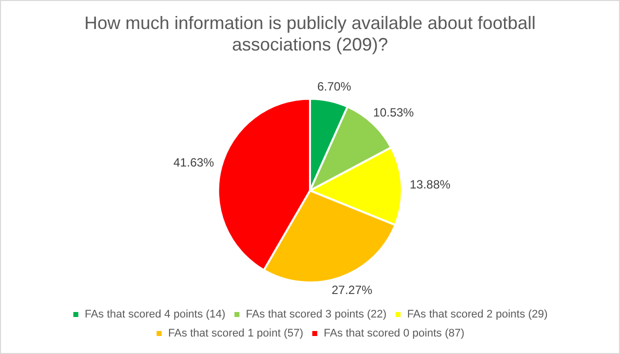 Image resolution: width=620 pixels, height=354 pixels. I want to click on legend-label: FAs that scored 3 points (22), so click(316, 314).